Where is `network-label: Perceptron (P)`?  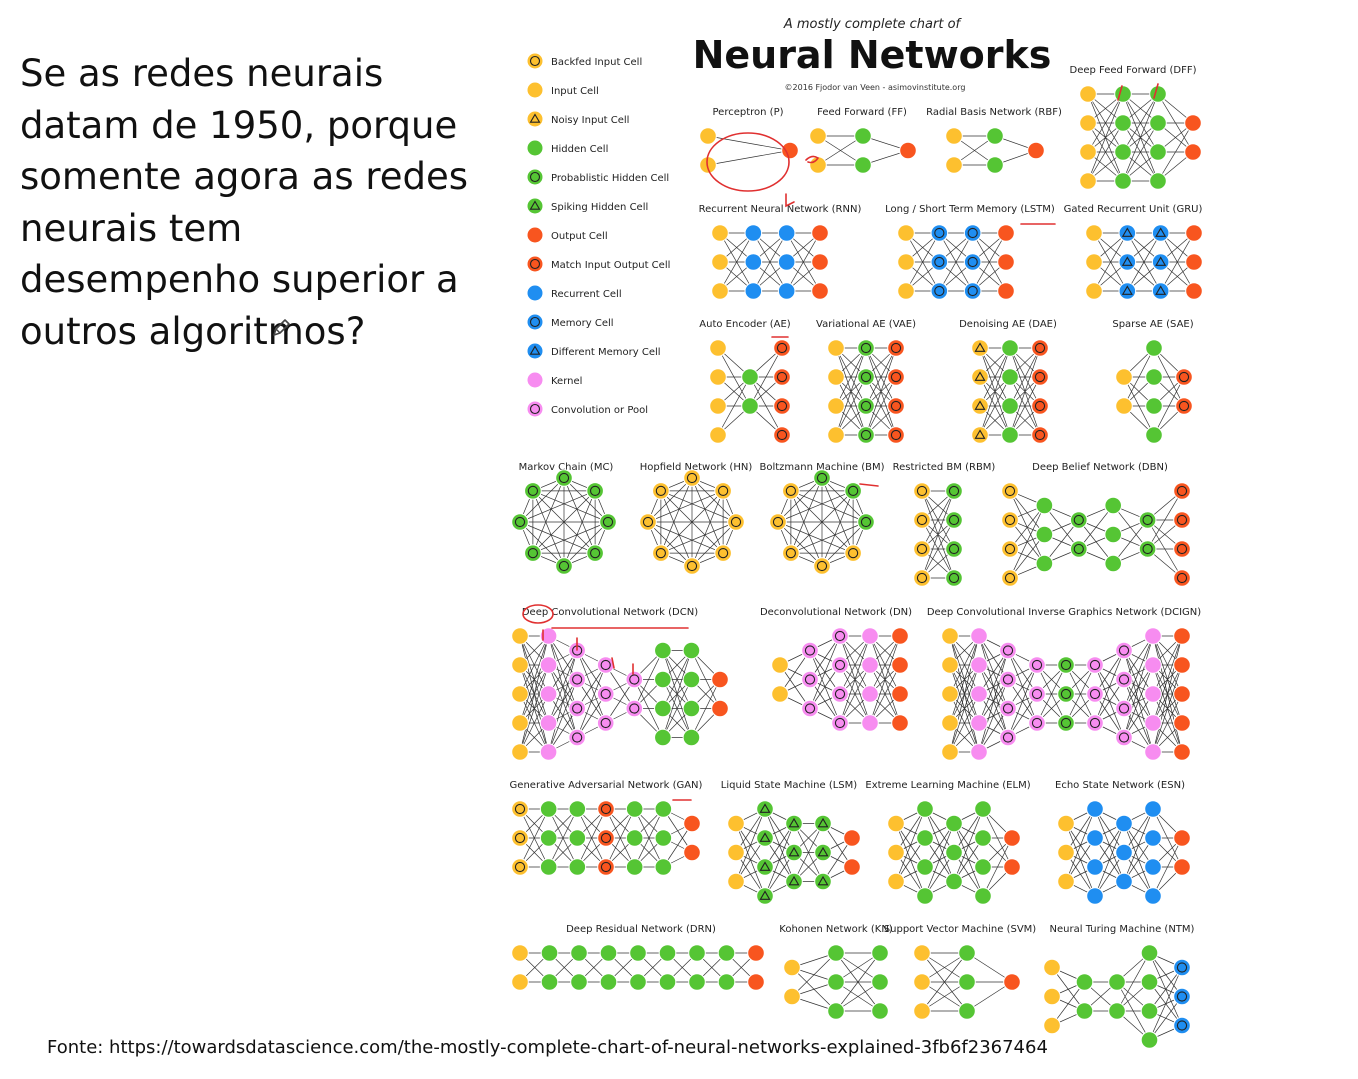 network-label: Perceptron (P) is located at coordinates (748, 112).